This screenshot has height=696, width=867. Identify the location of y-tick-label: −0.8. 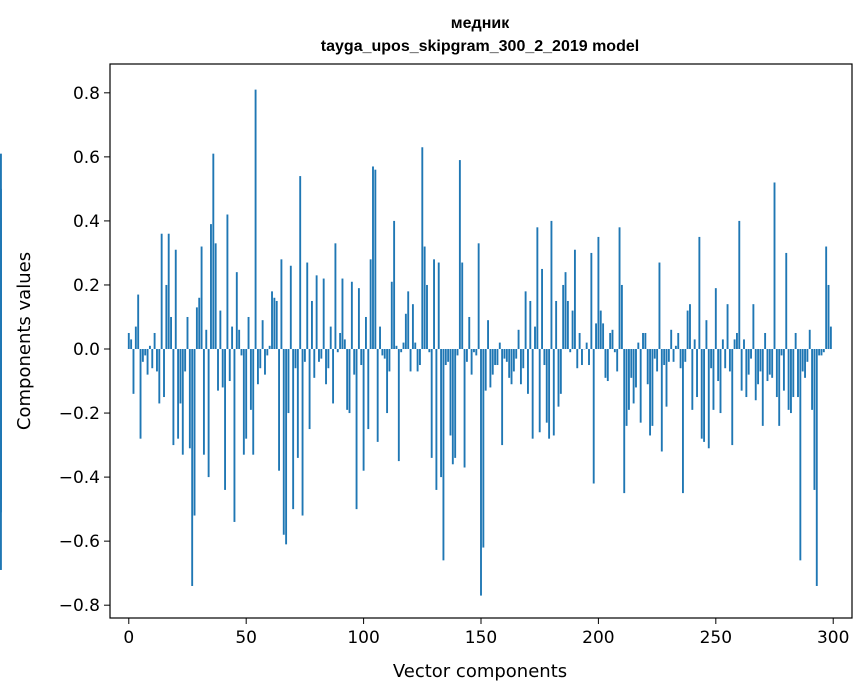
(79, 606).